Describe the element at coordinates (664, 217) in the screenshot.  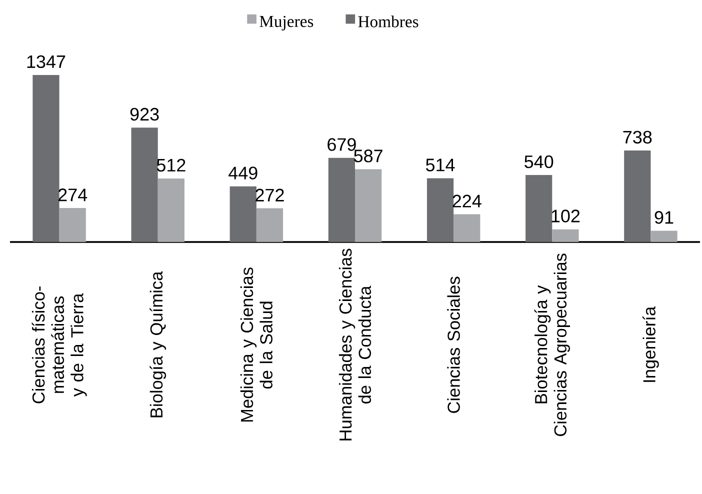
I see `data-label: 91` at that location.